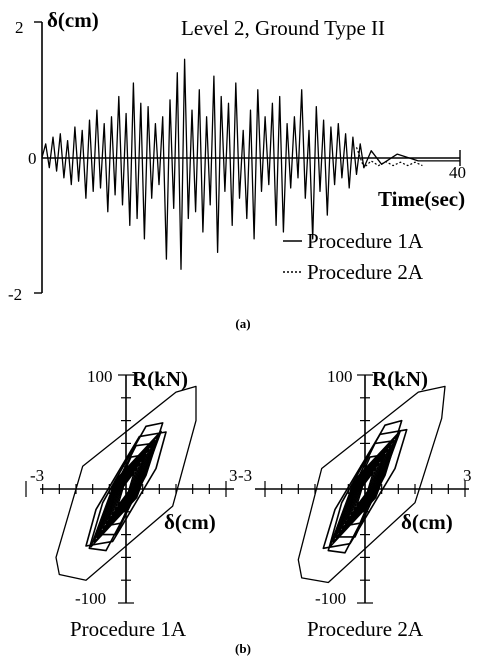  What do you see at coordinates (128, 629) in the screenshot?
I see `panel-b-left-caption: Procedure 1A` at bounding box center [128, 629].